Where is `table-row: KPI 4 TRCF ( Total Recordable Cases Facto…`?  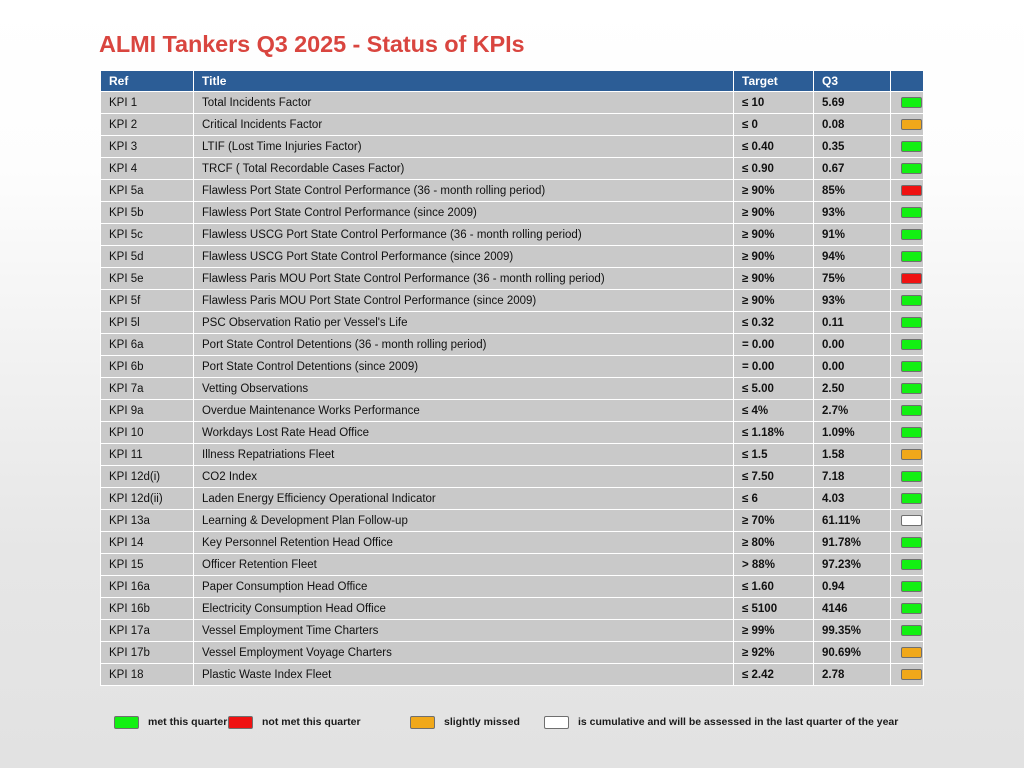
table-row: KPI 4 TRCF ( Total Recordable Cases Facto… is located at coordinates (512, 168).